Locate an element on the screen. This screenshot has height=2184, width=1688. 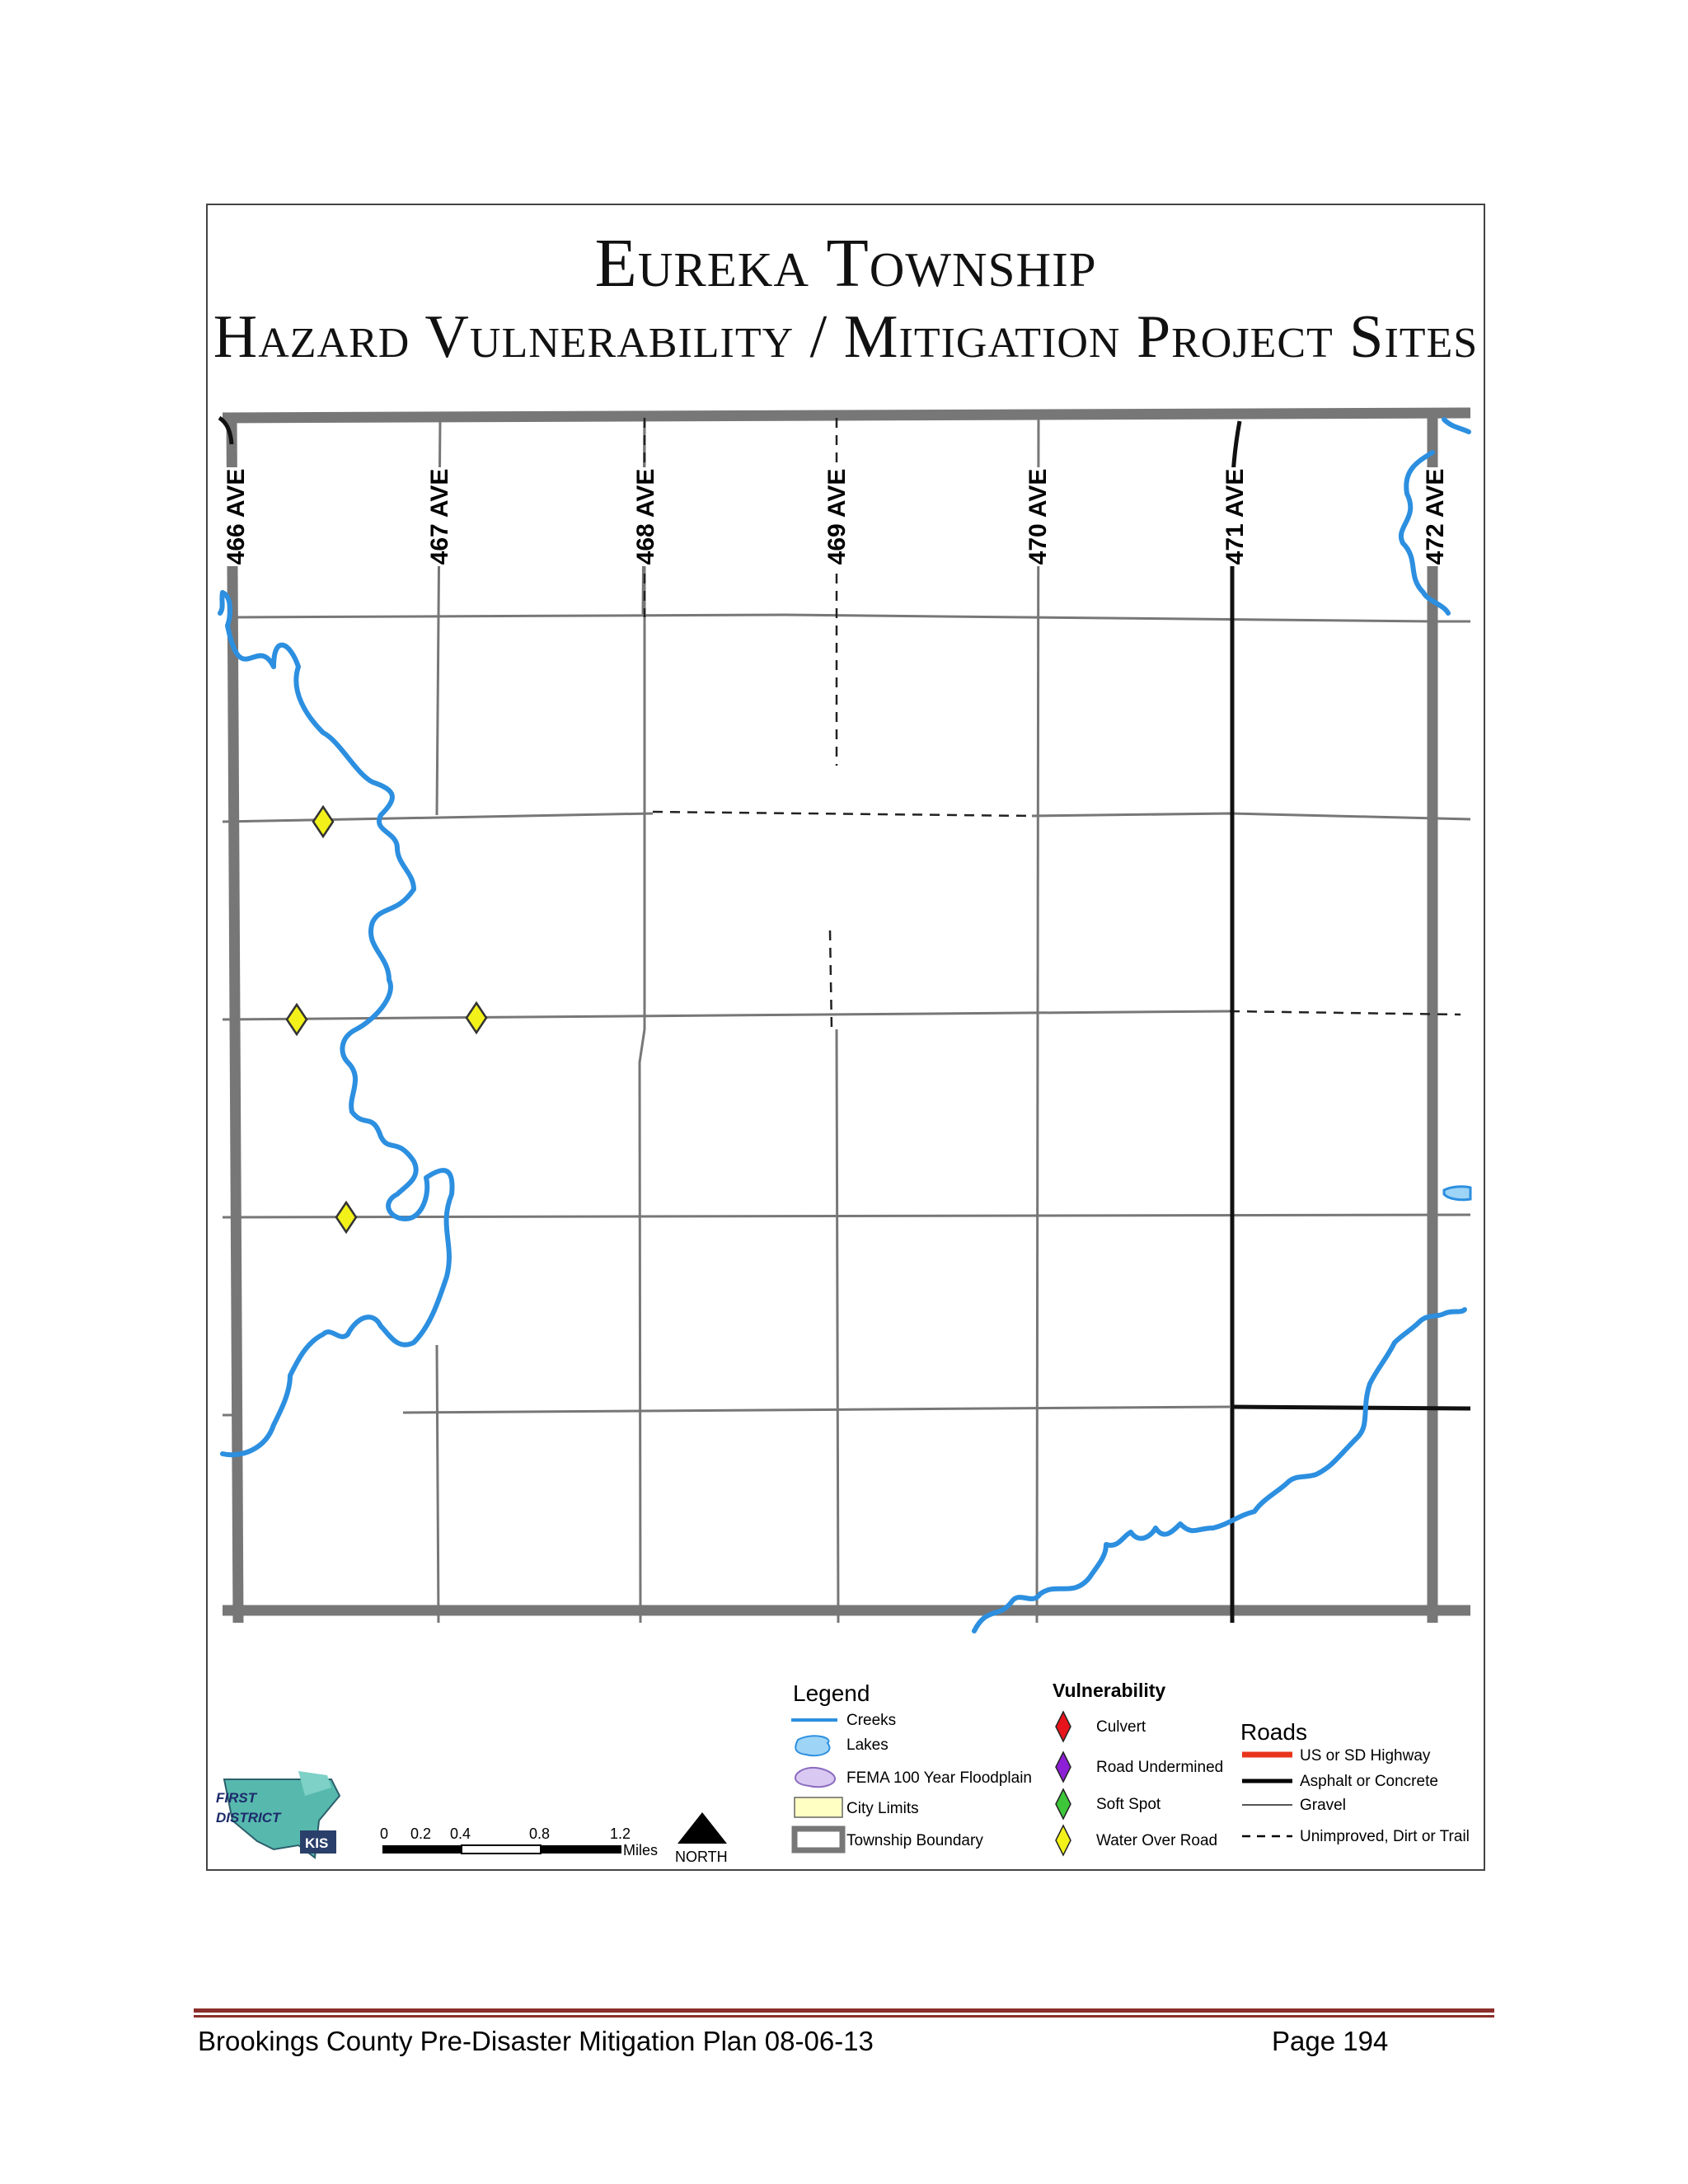
legend-item: Lakes is located at coordinates (867, 1745).